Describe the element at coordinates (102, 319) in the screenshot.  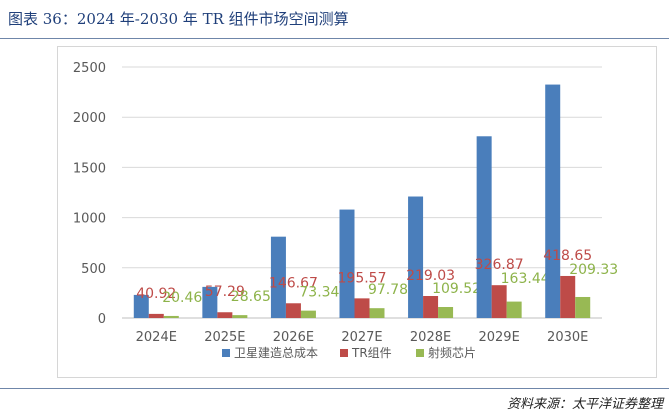
I see `y-tick-label: 0` at that location.